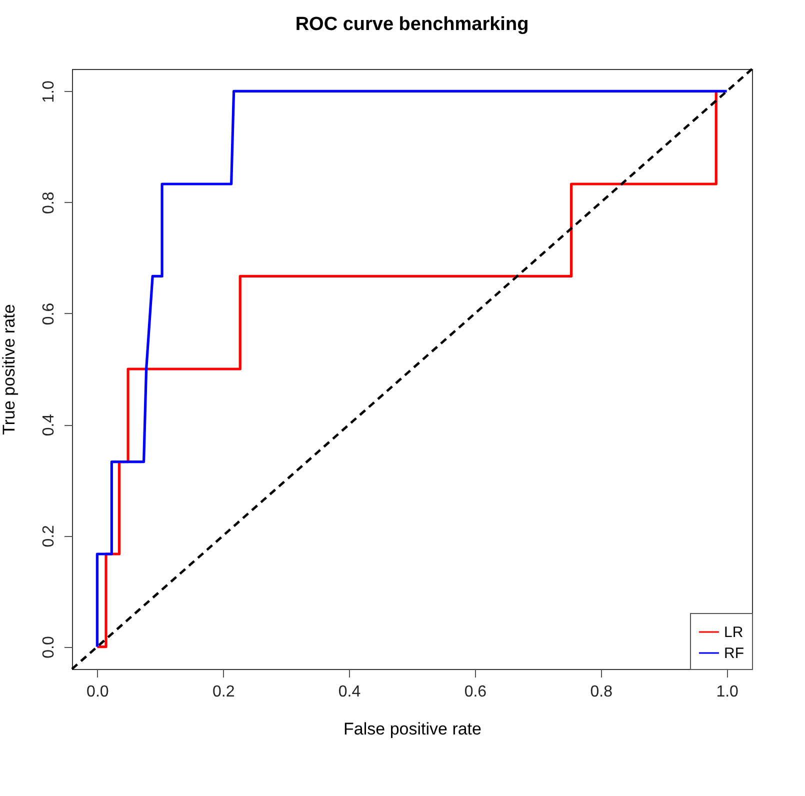 Image resolution: width=805 pixels, height=796 pixels. I want to click on y-tick-label: 0.0, so click(49, 647).